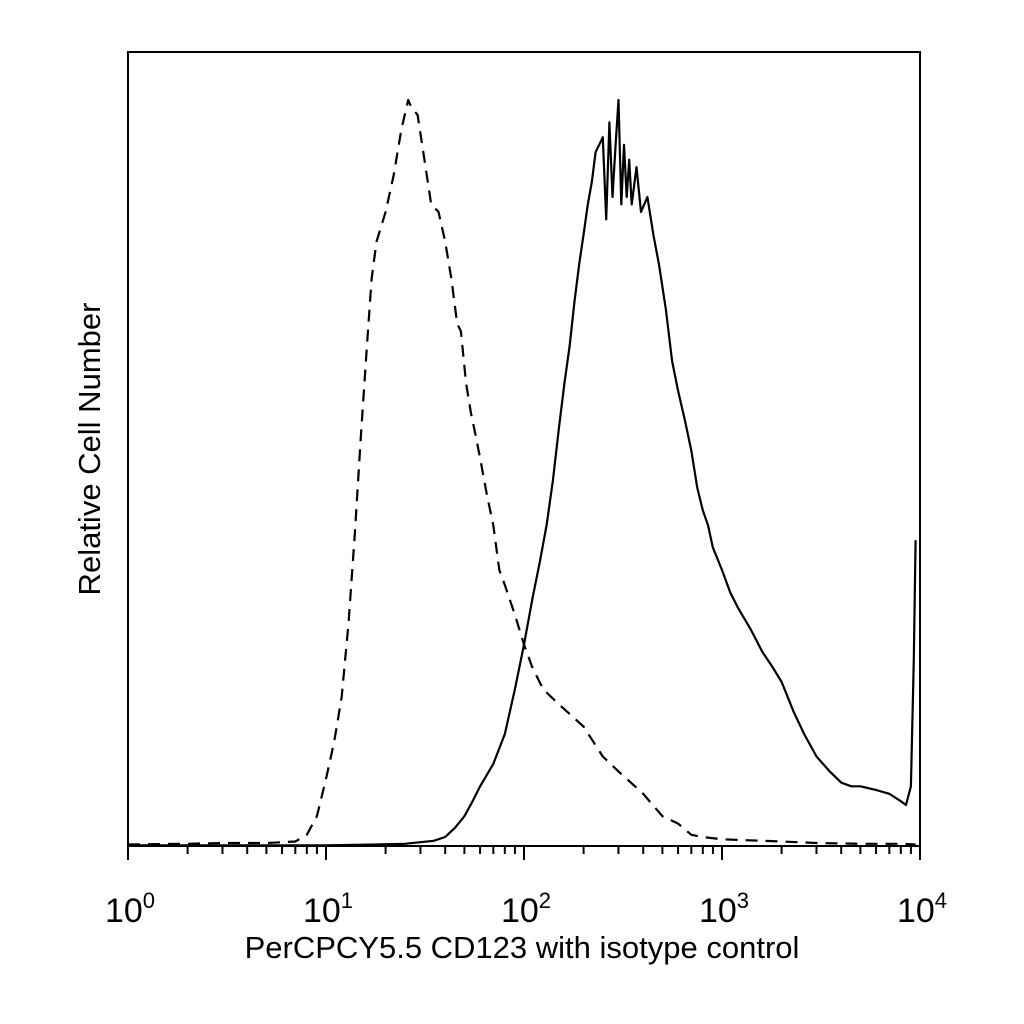  What do you see at coordinates (524, 853) in the screenshot?
I see `x-axis-ticks` at bounding box center [524, 853].